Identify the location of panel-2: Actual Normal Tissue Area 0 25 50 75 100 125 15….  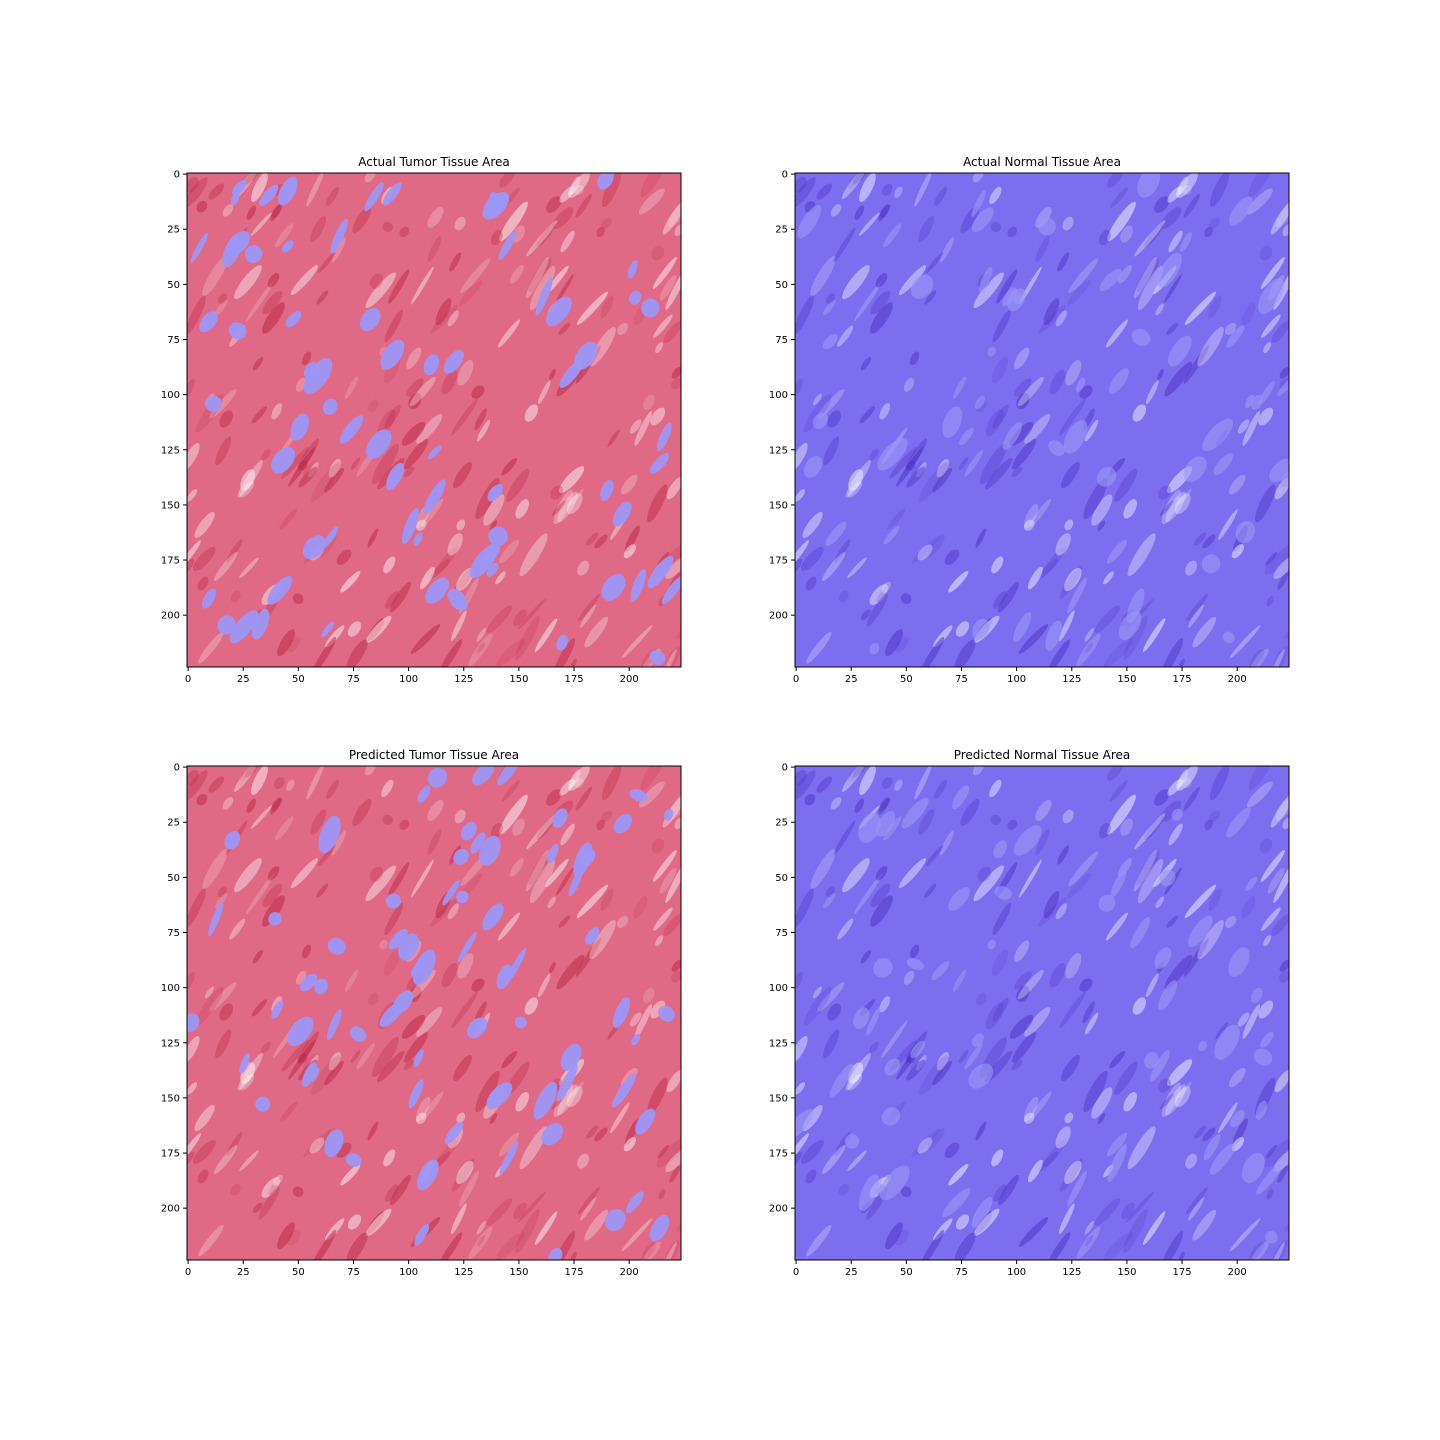
(1029, 420).